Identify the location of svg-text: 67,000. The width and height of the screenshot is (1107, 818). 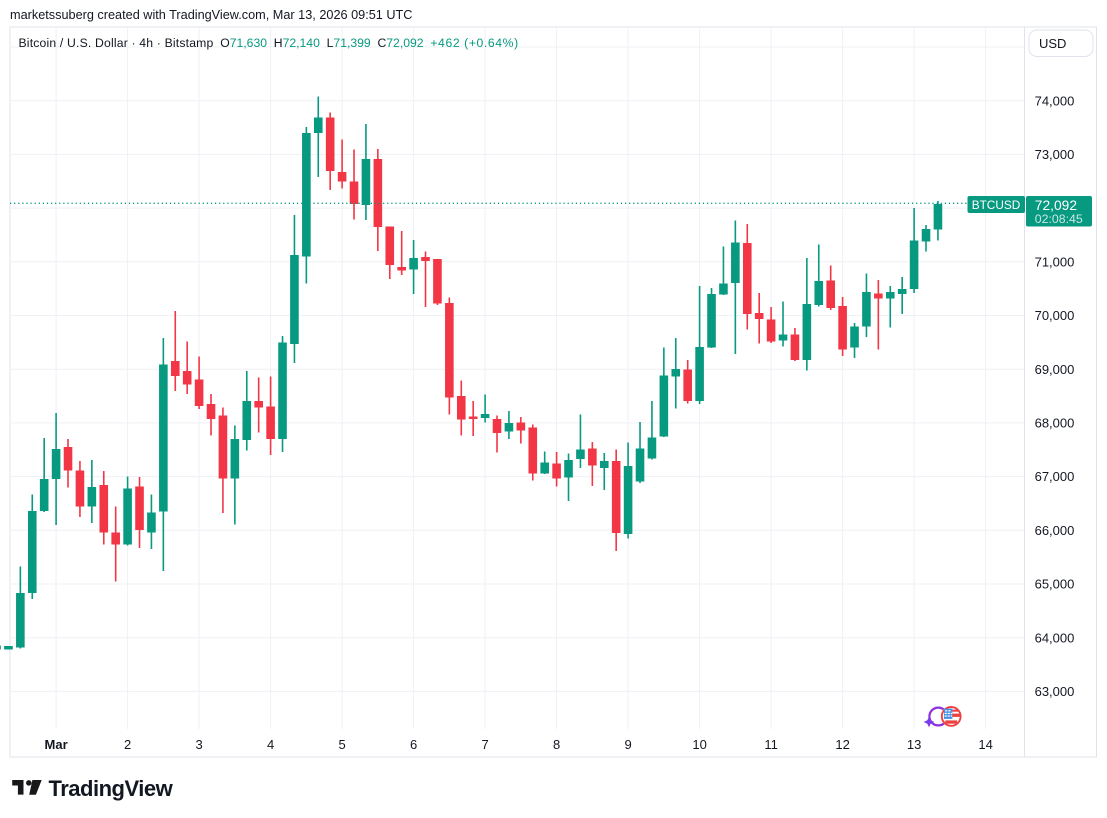
(1055, 476).